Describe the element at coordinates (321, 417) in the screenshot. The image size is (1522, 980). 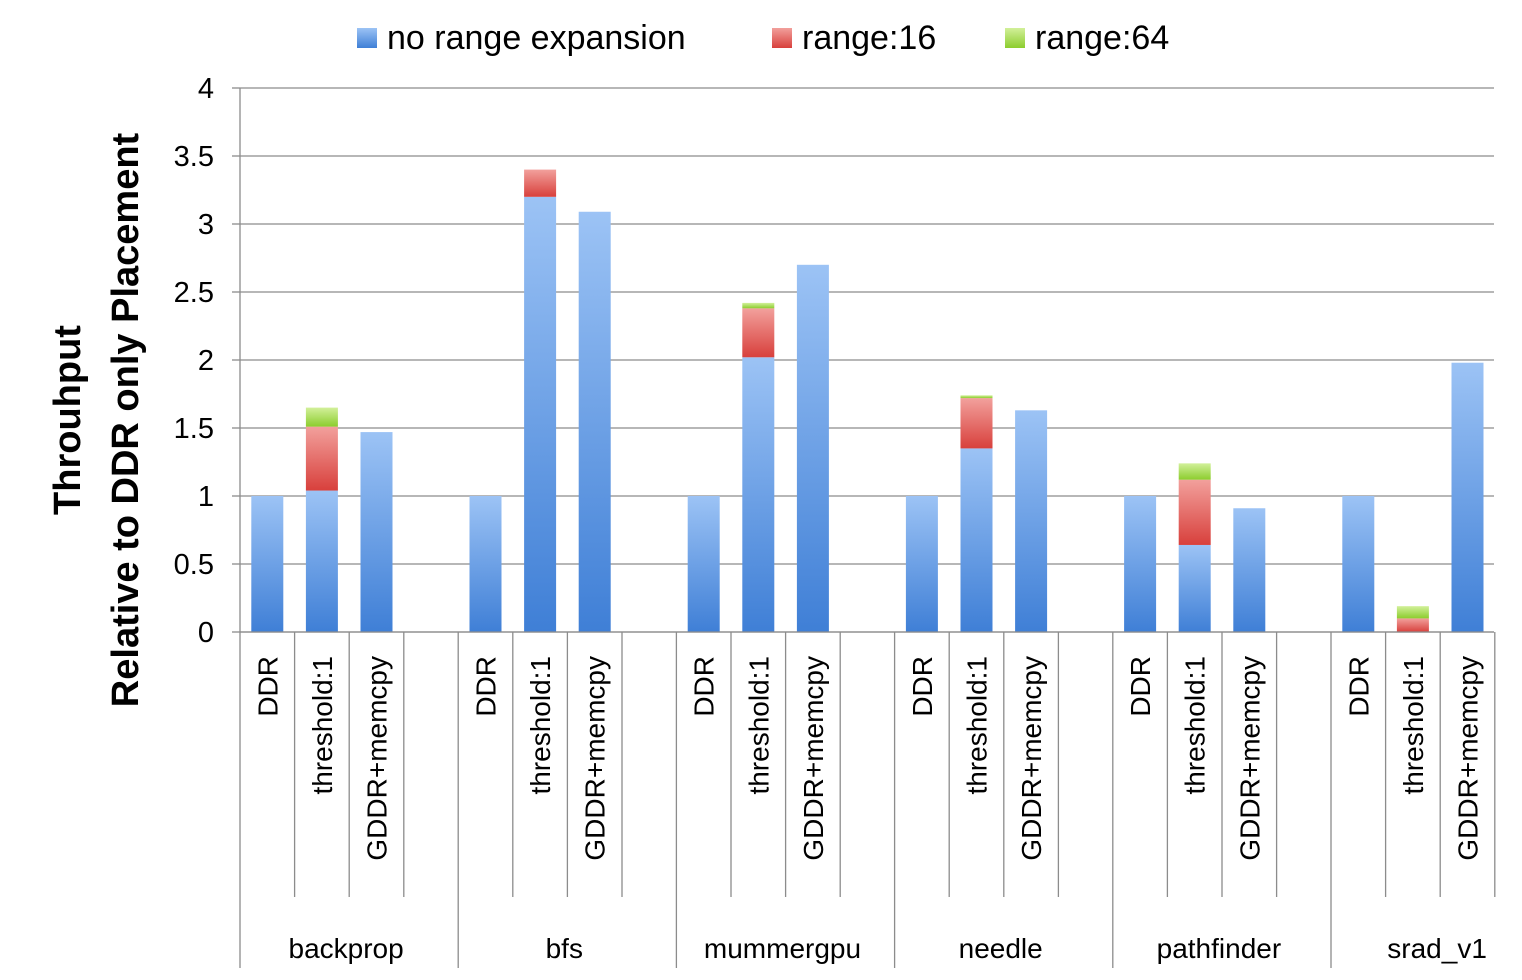
I see `bar-backprop-threshold:1-range-64` at that location.